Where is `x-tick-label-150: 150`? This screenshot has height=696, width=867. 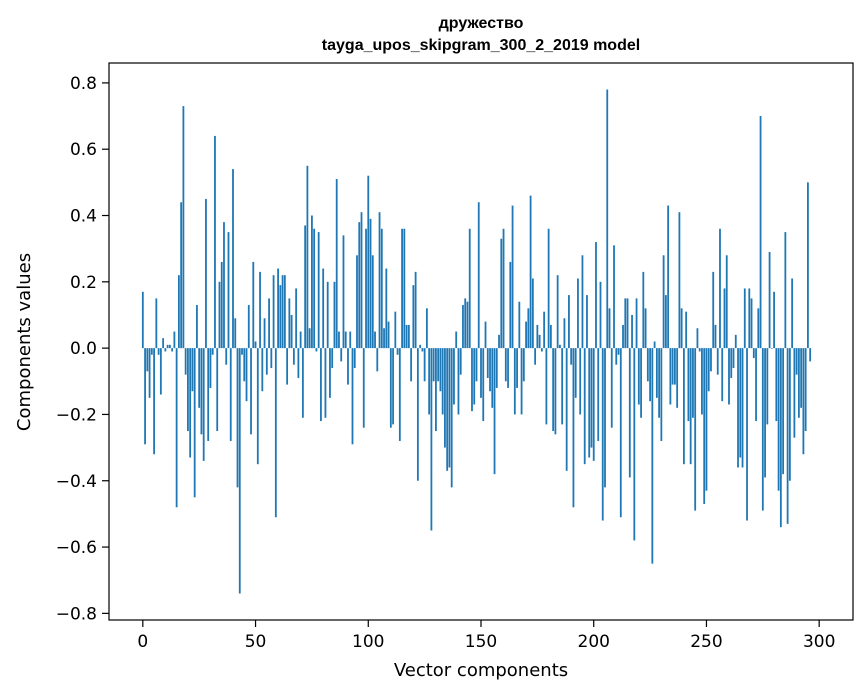
x-tick-label-150: 150 is located at coordinates (481, 642).